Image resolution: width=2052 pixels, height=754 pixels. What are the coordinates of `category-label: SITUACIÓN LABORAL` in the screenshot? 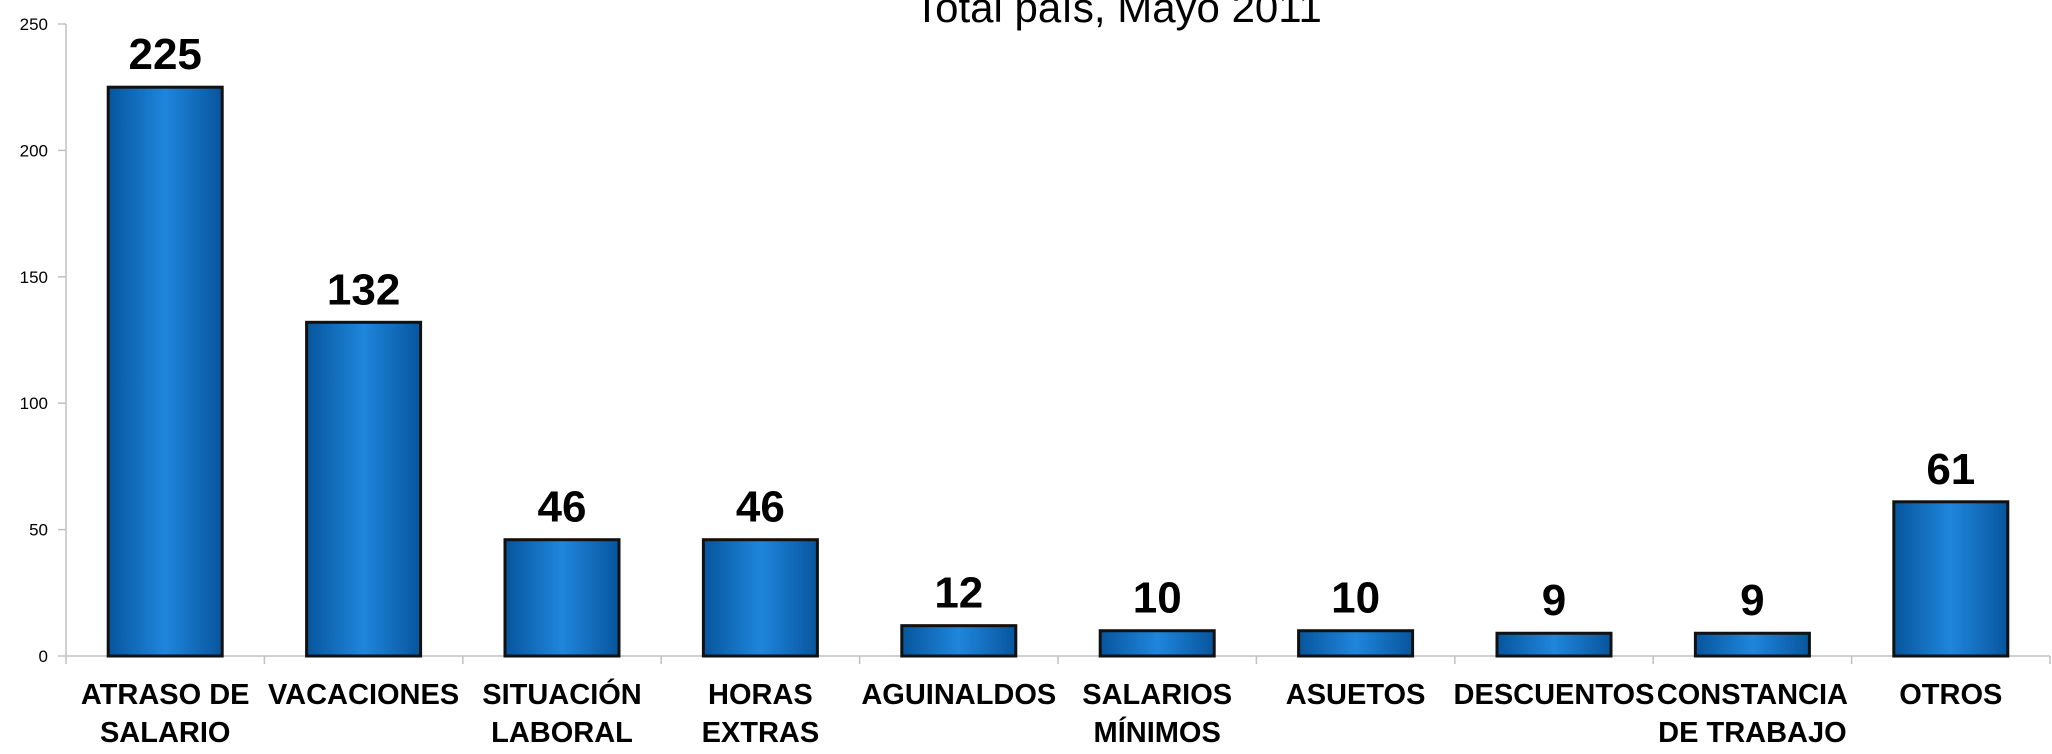 It's located at (562, 713).